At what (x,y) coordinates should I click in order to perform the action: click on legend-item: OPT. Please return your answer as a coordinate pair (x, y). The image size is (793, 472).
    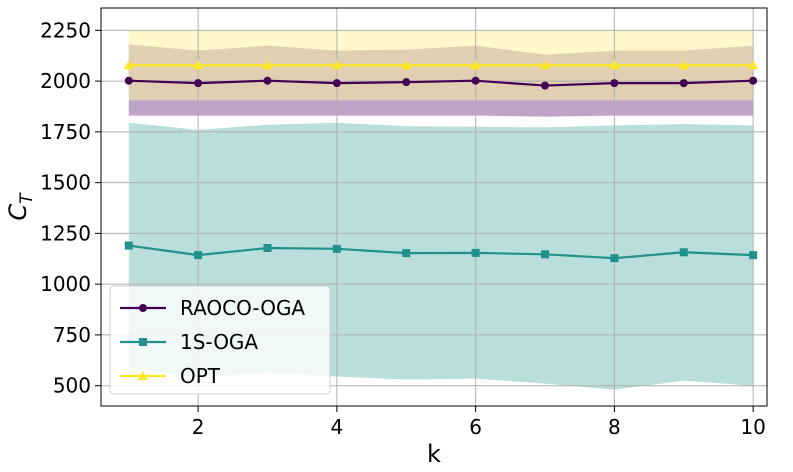
    Looking at the image, I should click on (170, 376).